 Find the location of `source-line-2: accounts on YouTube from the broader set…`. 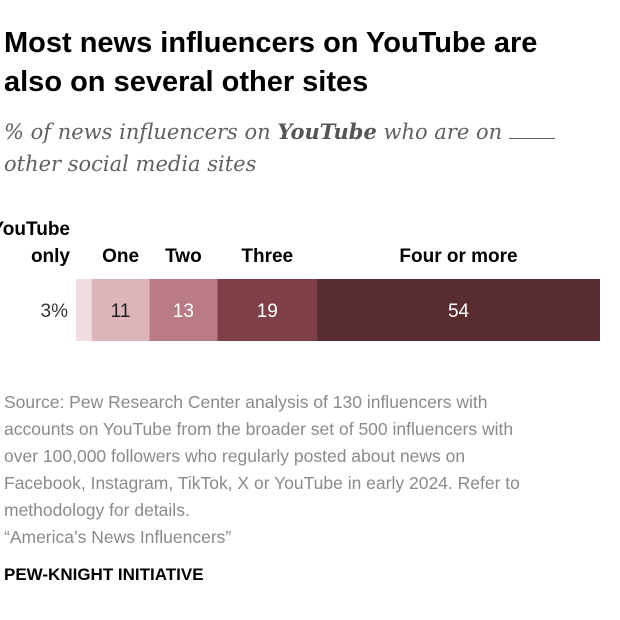

source-line-2: accounts on YouTube from the broader set… is located at coordinates (259, 429).